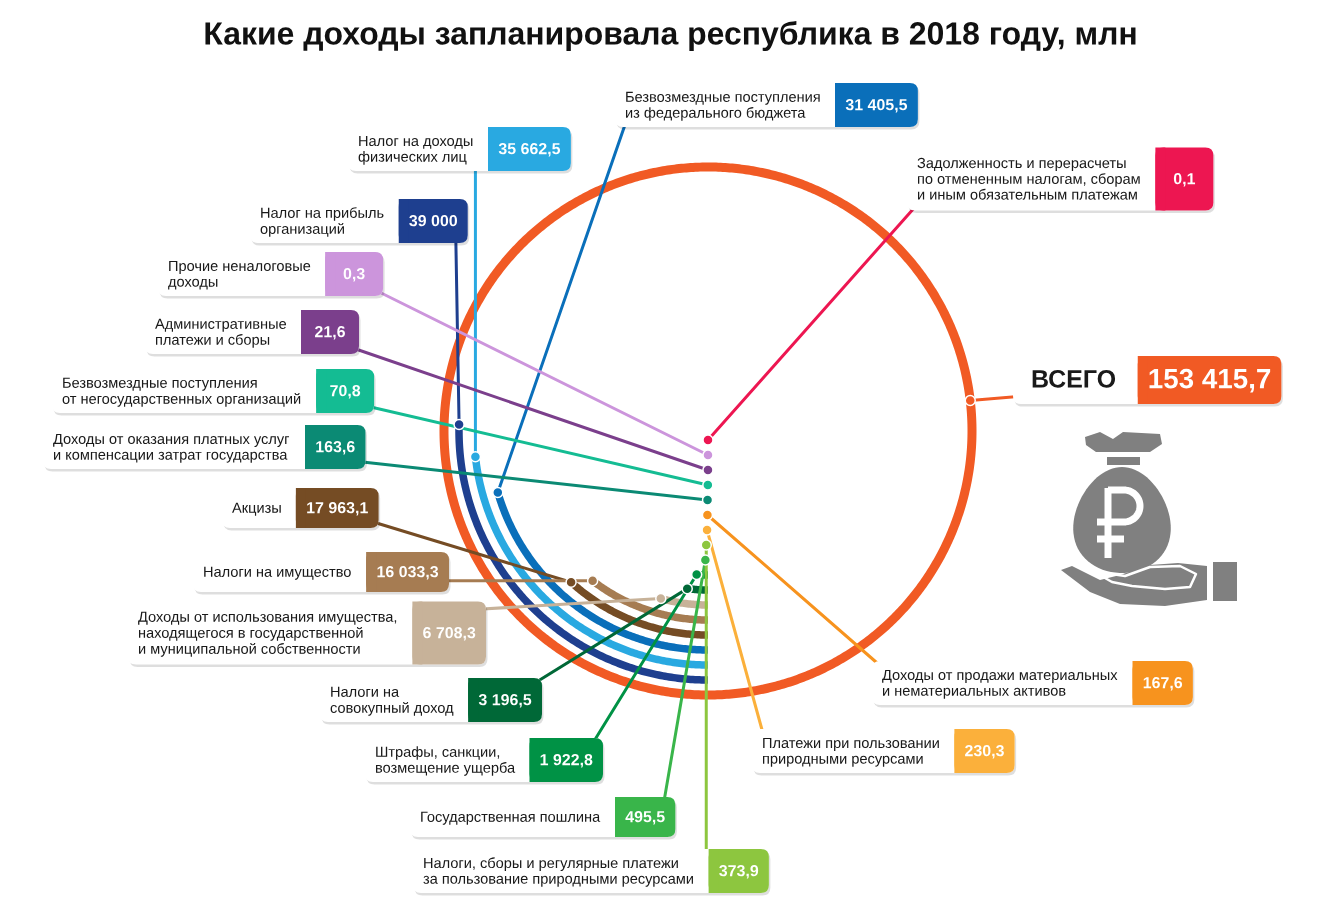 This screenshot has width=1341, height=906. What do you see at coordinates (256, 509) in the screenshot?
I see `series-label: Акцизы` at bounding box center [256, 509].